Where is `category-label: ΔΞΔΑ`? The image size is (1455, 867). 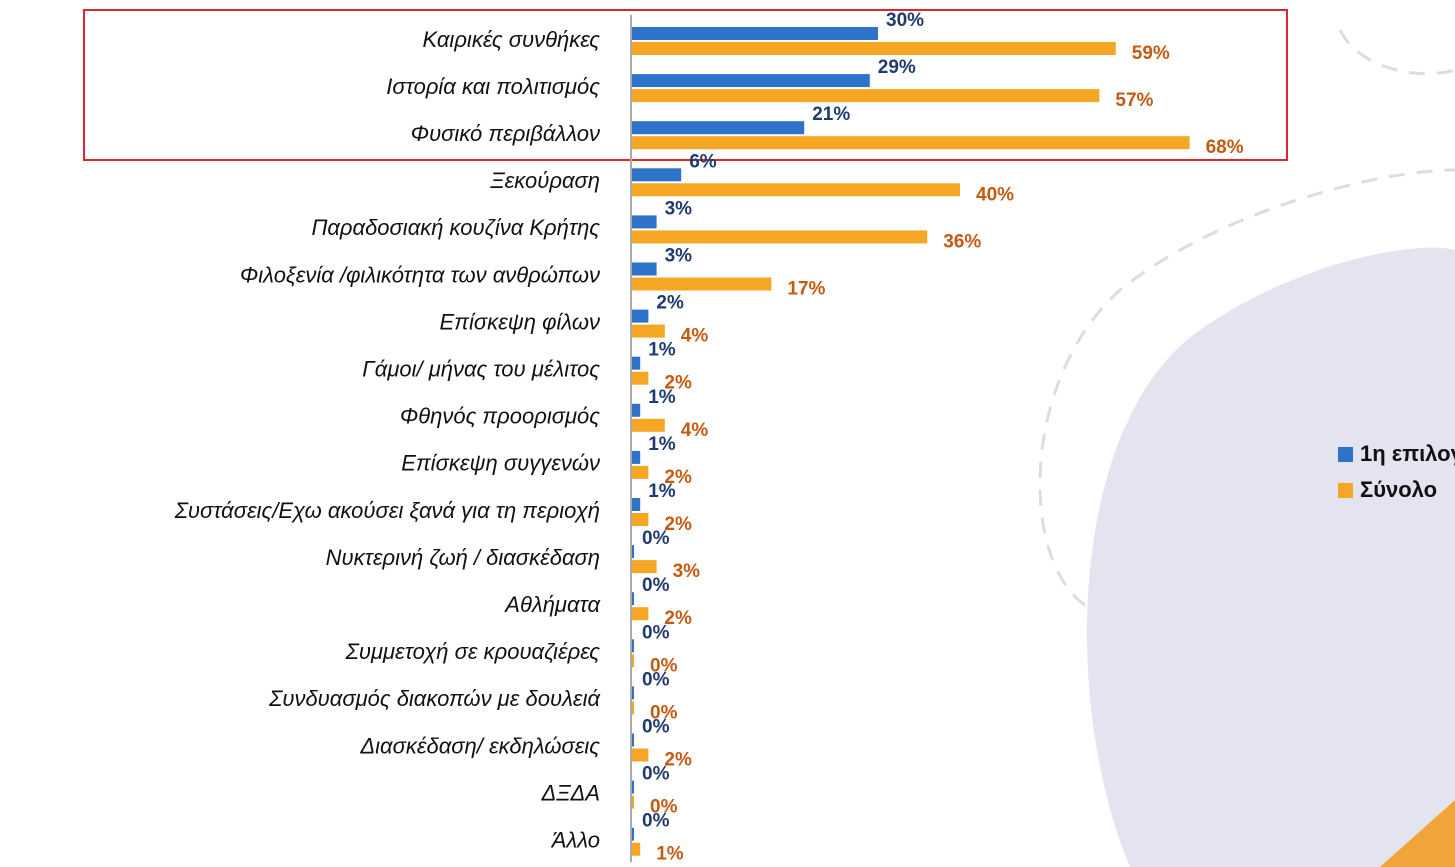
category-label: ΔΞΔΑ is located at coordinates (570, 792).